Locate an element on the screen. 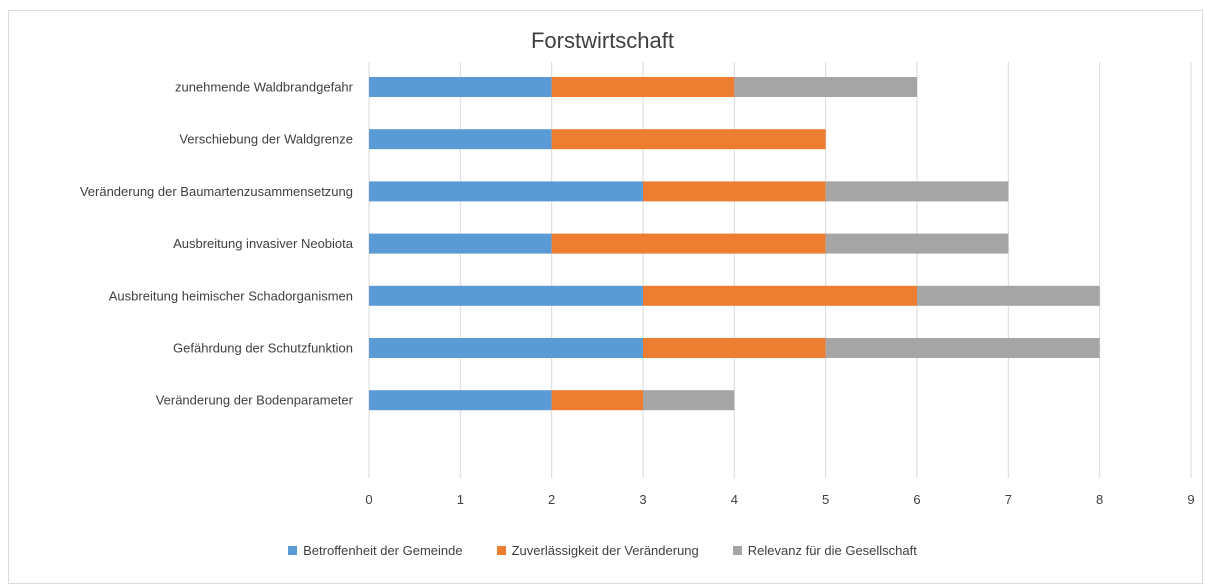  category-label: Veränderung der Baumartenzusammensetzung is located at coordinates (216, 191).